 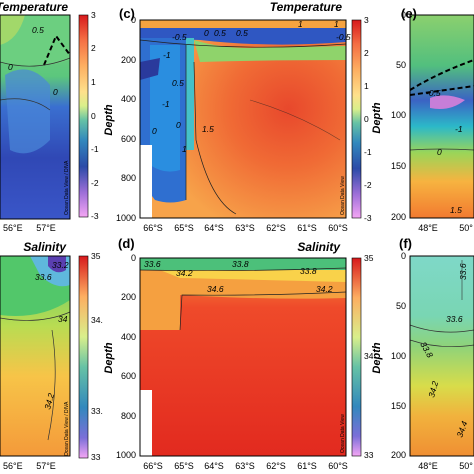 I want to click on x-tick-label: 57°E, so click(x=46, y=466).